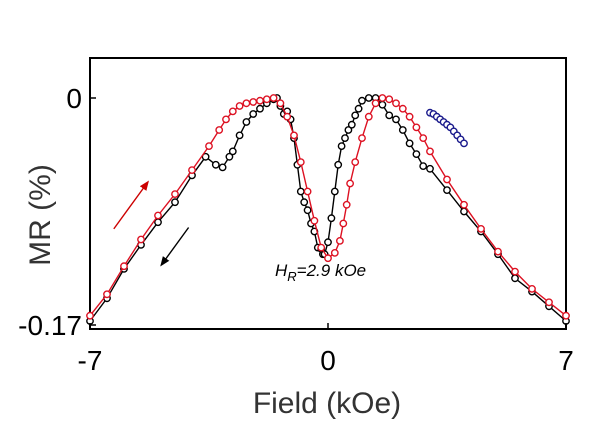 The width and height of the screenshot is (600, 422). I want to click on y-tick-label: 0, so click(74, 98).